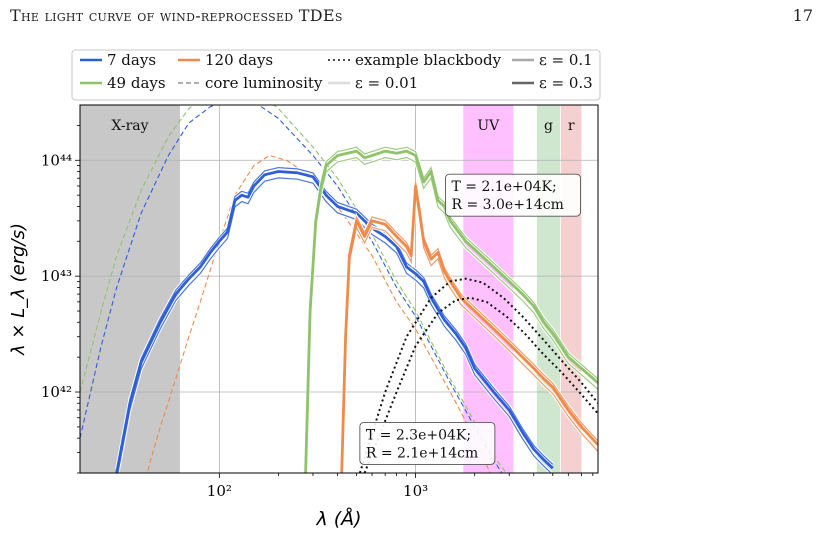 The image size is (821, 535). Describe the element at coordinates (503, 187) in the screenshot. I see `annotation-text: T = 2.1e+04K;` at that location.